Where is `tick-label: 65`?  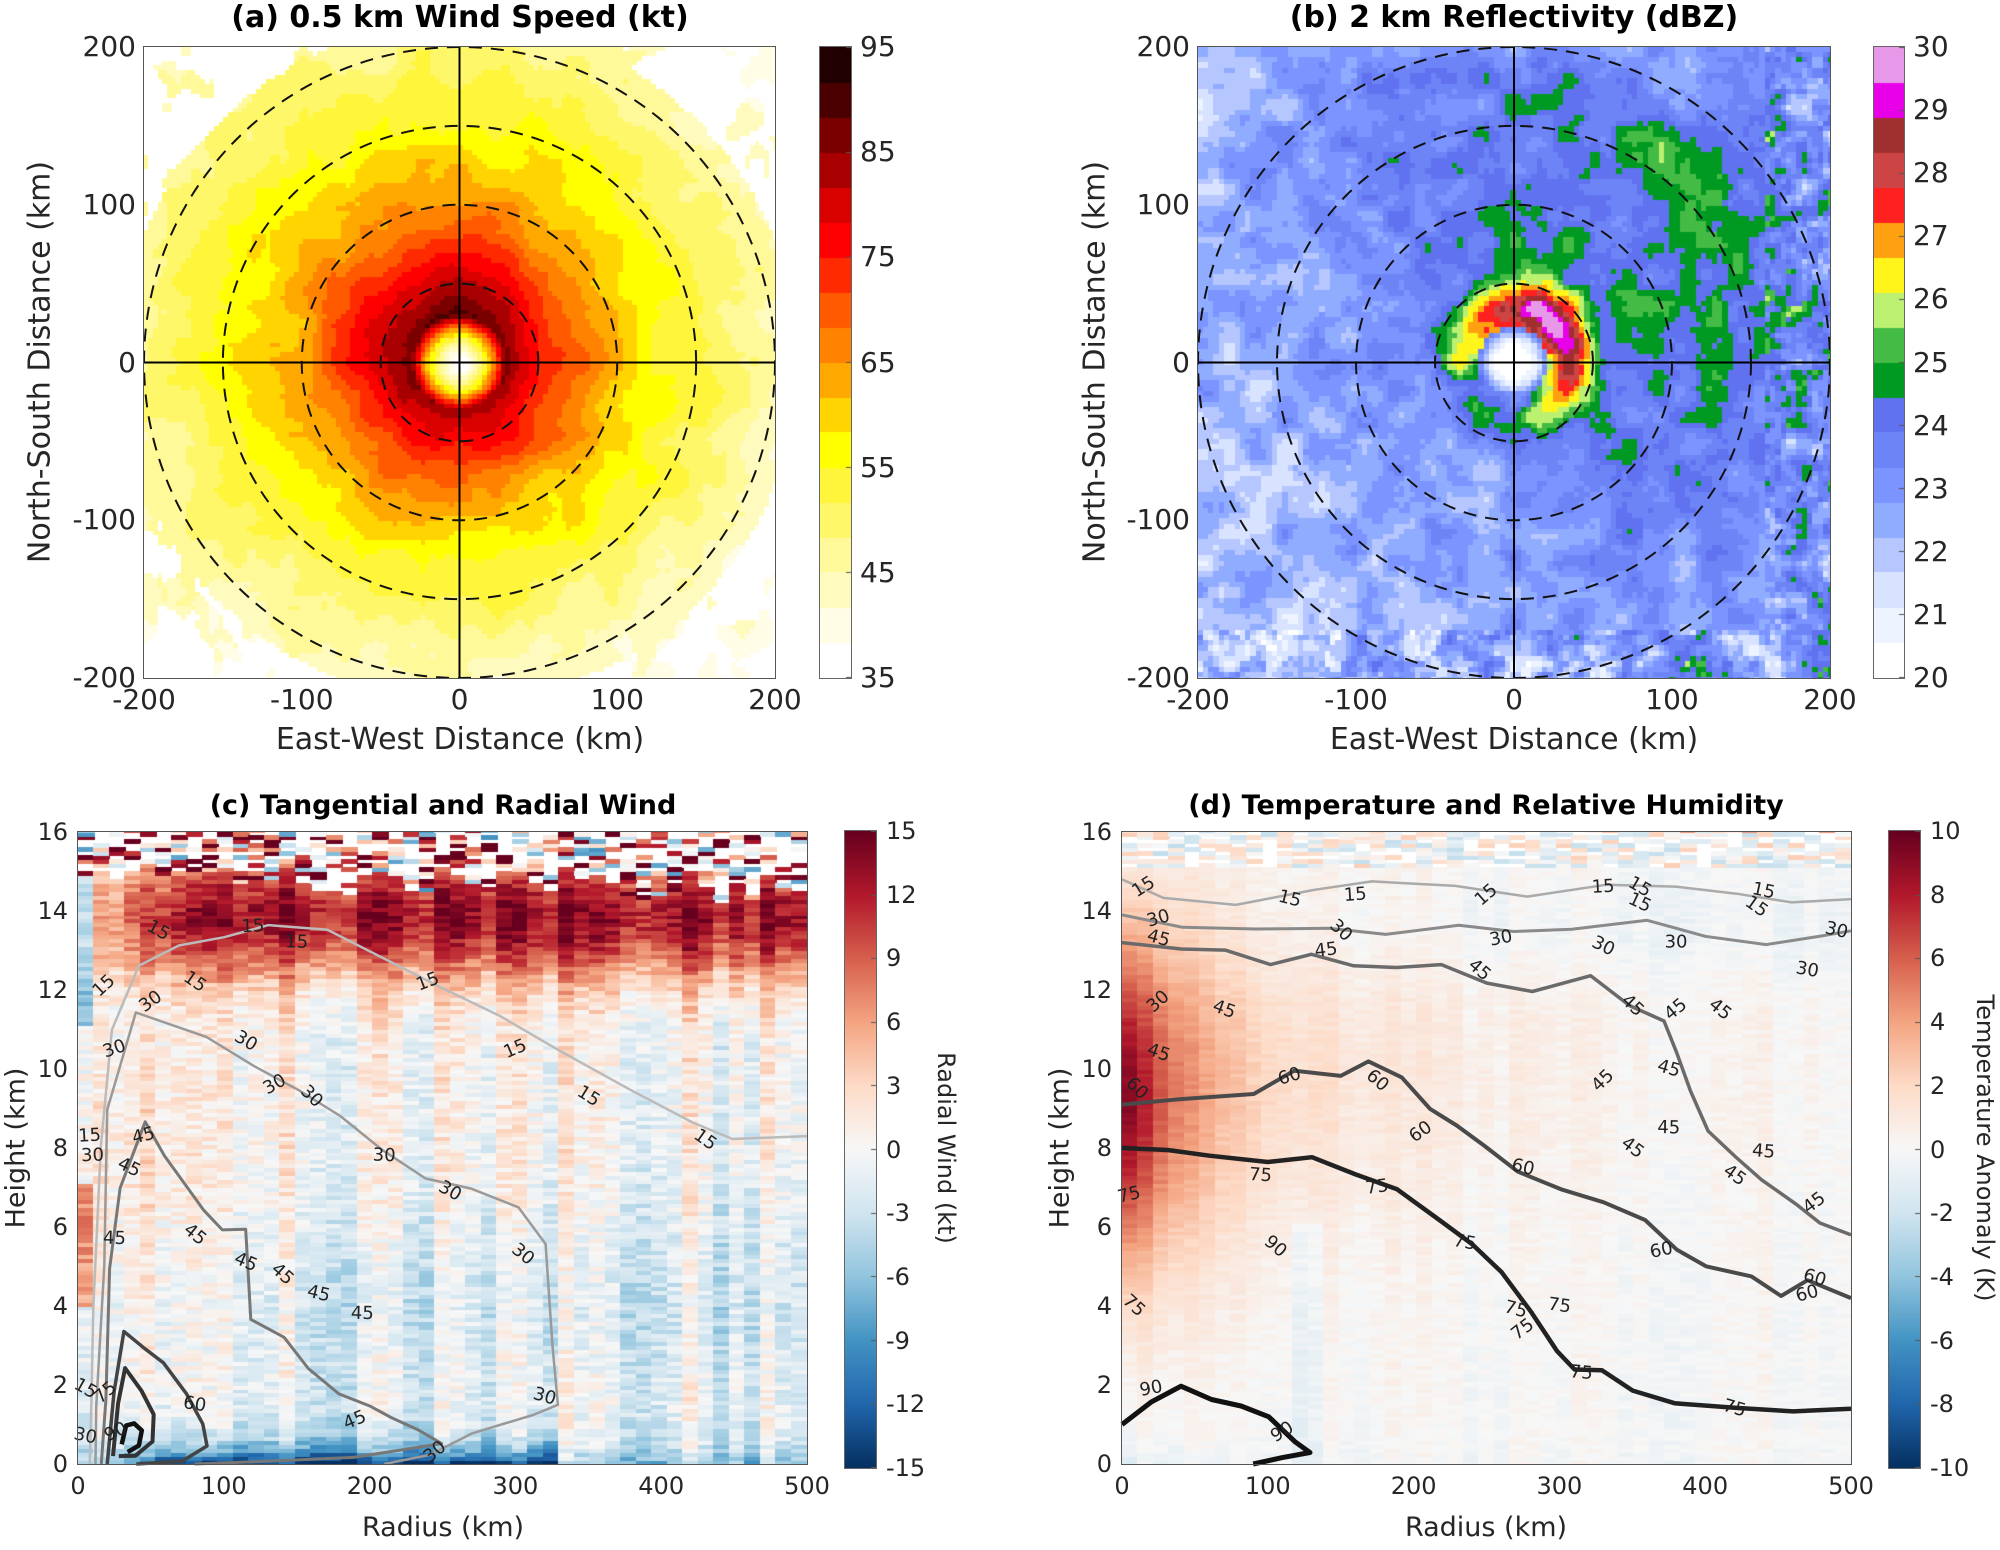
tick-label: 65 is located at coordinates (878, 362).